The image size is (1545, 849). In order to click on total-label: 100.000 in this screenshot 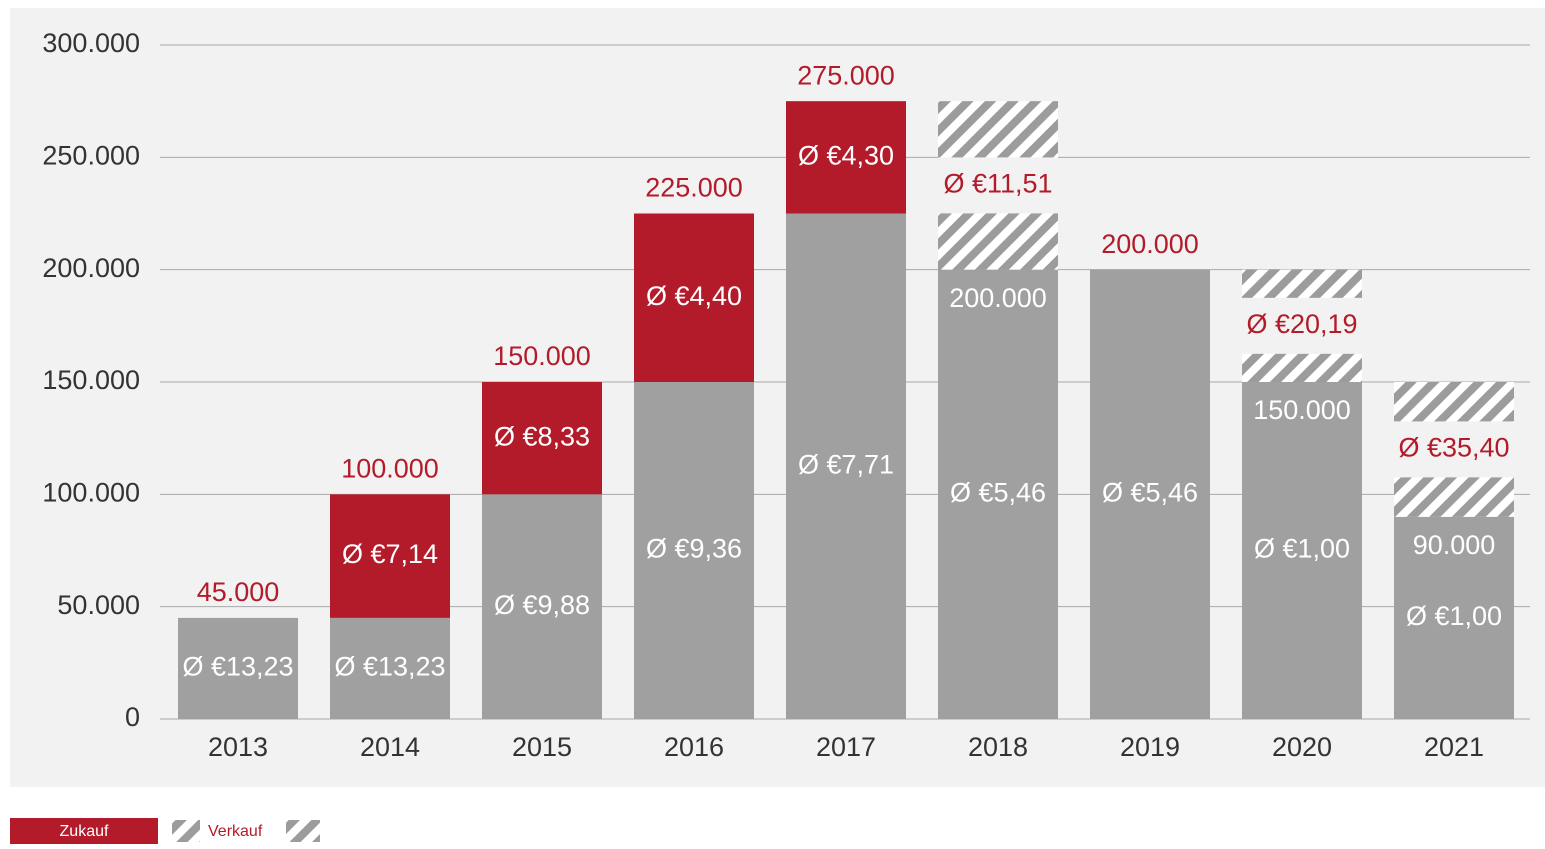, I will do `click(390, 468)`.